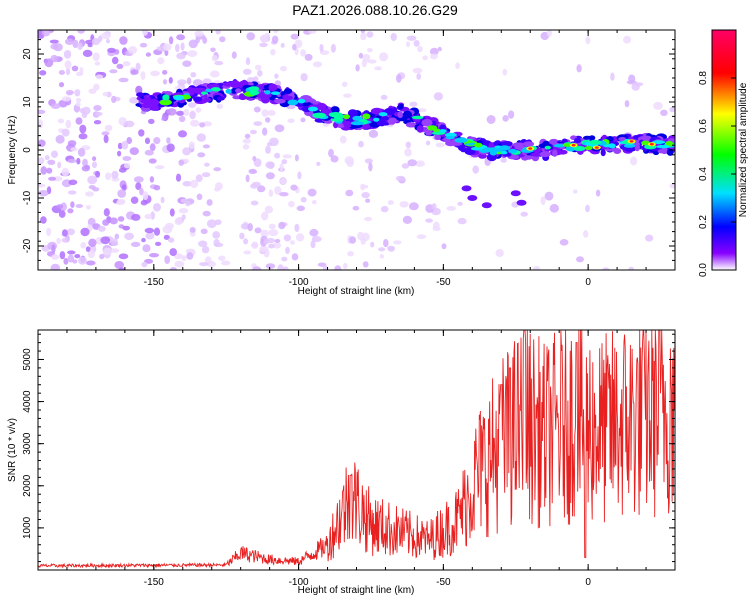  I want to click on spectrogram-ylabel: Frequency (Hz), so click(12, 150).